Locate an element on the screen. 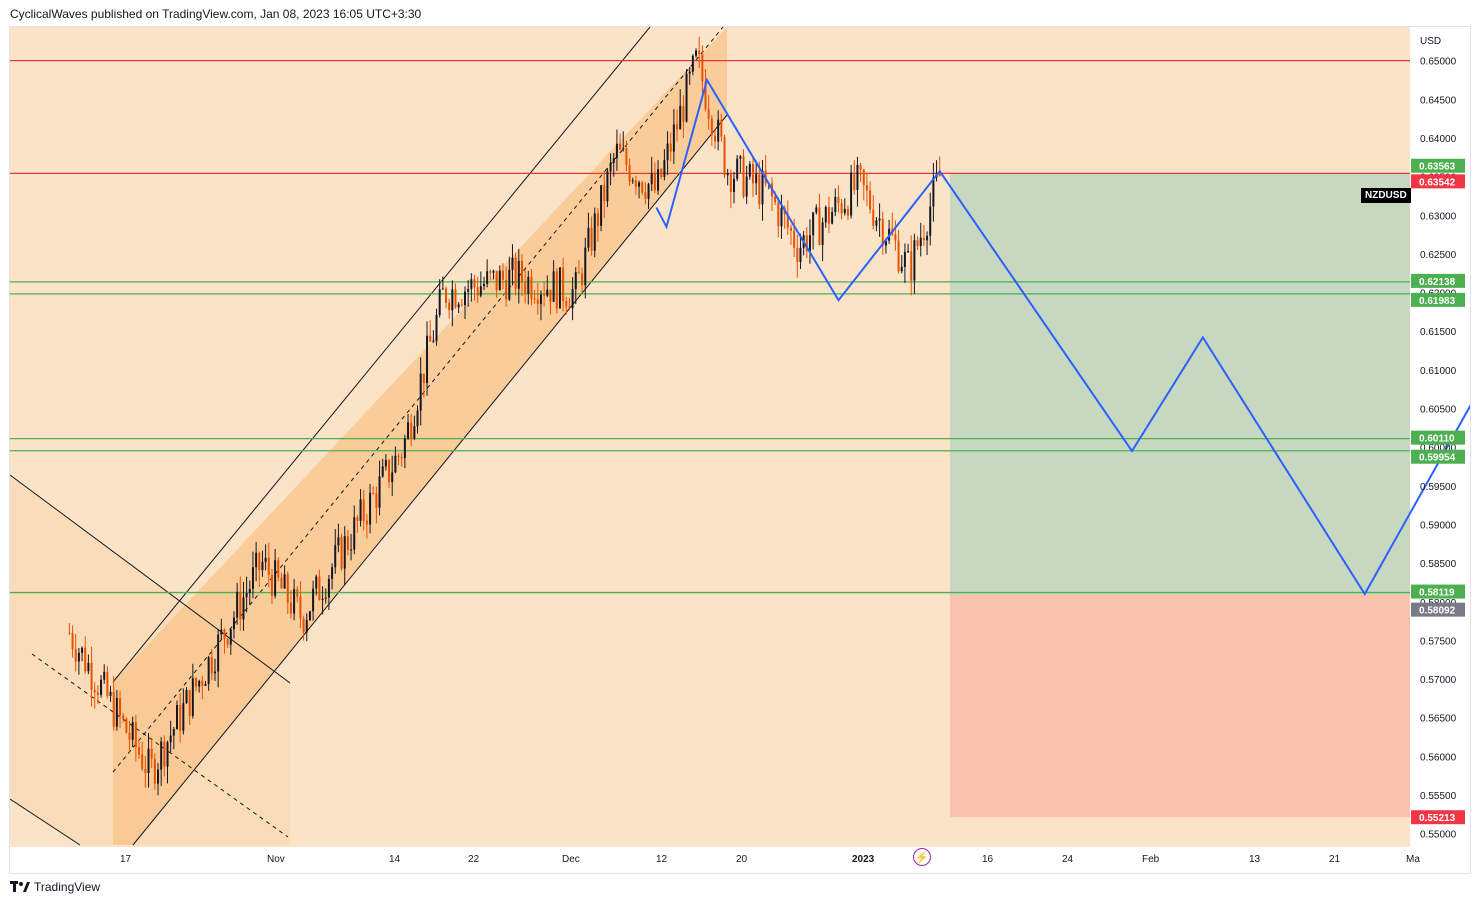 This screenshot has width=1478, height=907. tradingview-logo-icon is located at coordinates (20, 886).